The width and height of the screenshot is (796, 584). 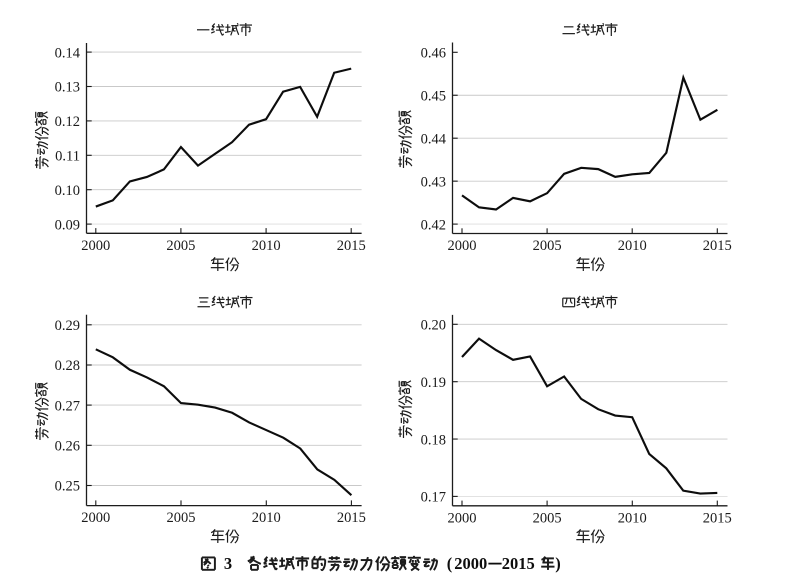 What do you see at coordinates (67, 157) in the screenshot?
I see `svg-text: 0.11` at bounding box center [67, 157].